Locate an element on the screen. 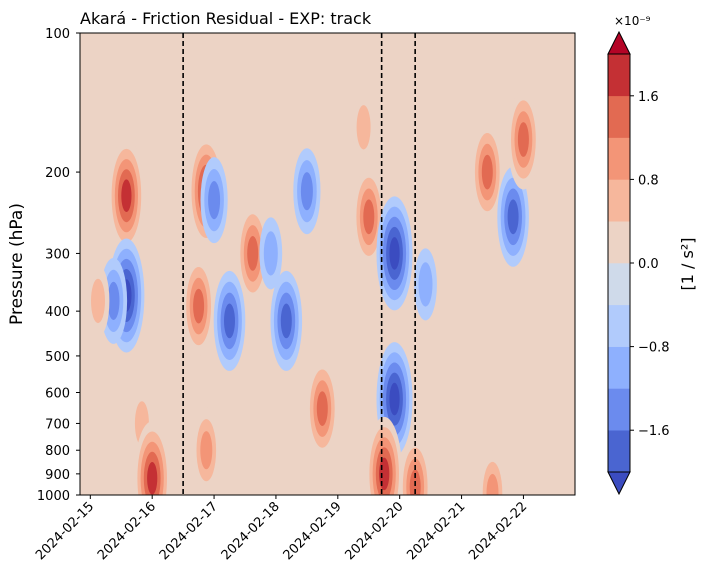  x-tick-label: 2024-02-21 is located at coordinates (436, 531).